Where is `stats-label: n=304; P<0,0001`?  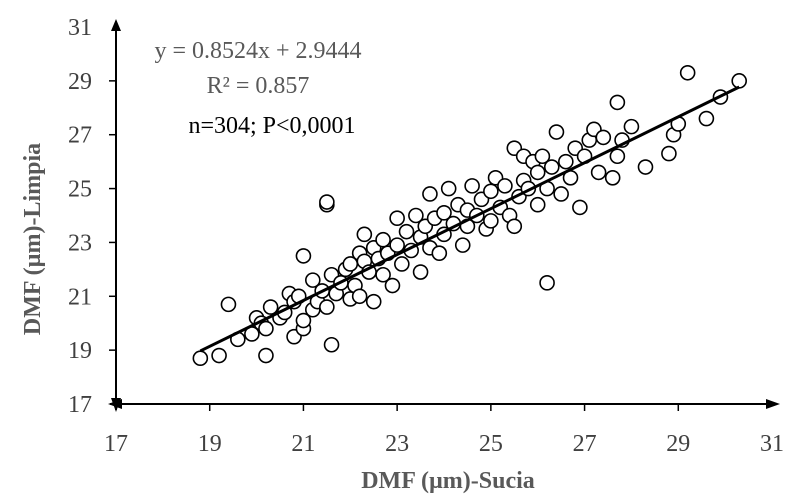 stats-label: n=304; P<0,0001 is located at coordinates (271, 126).